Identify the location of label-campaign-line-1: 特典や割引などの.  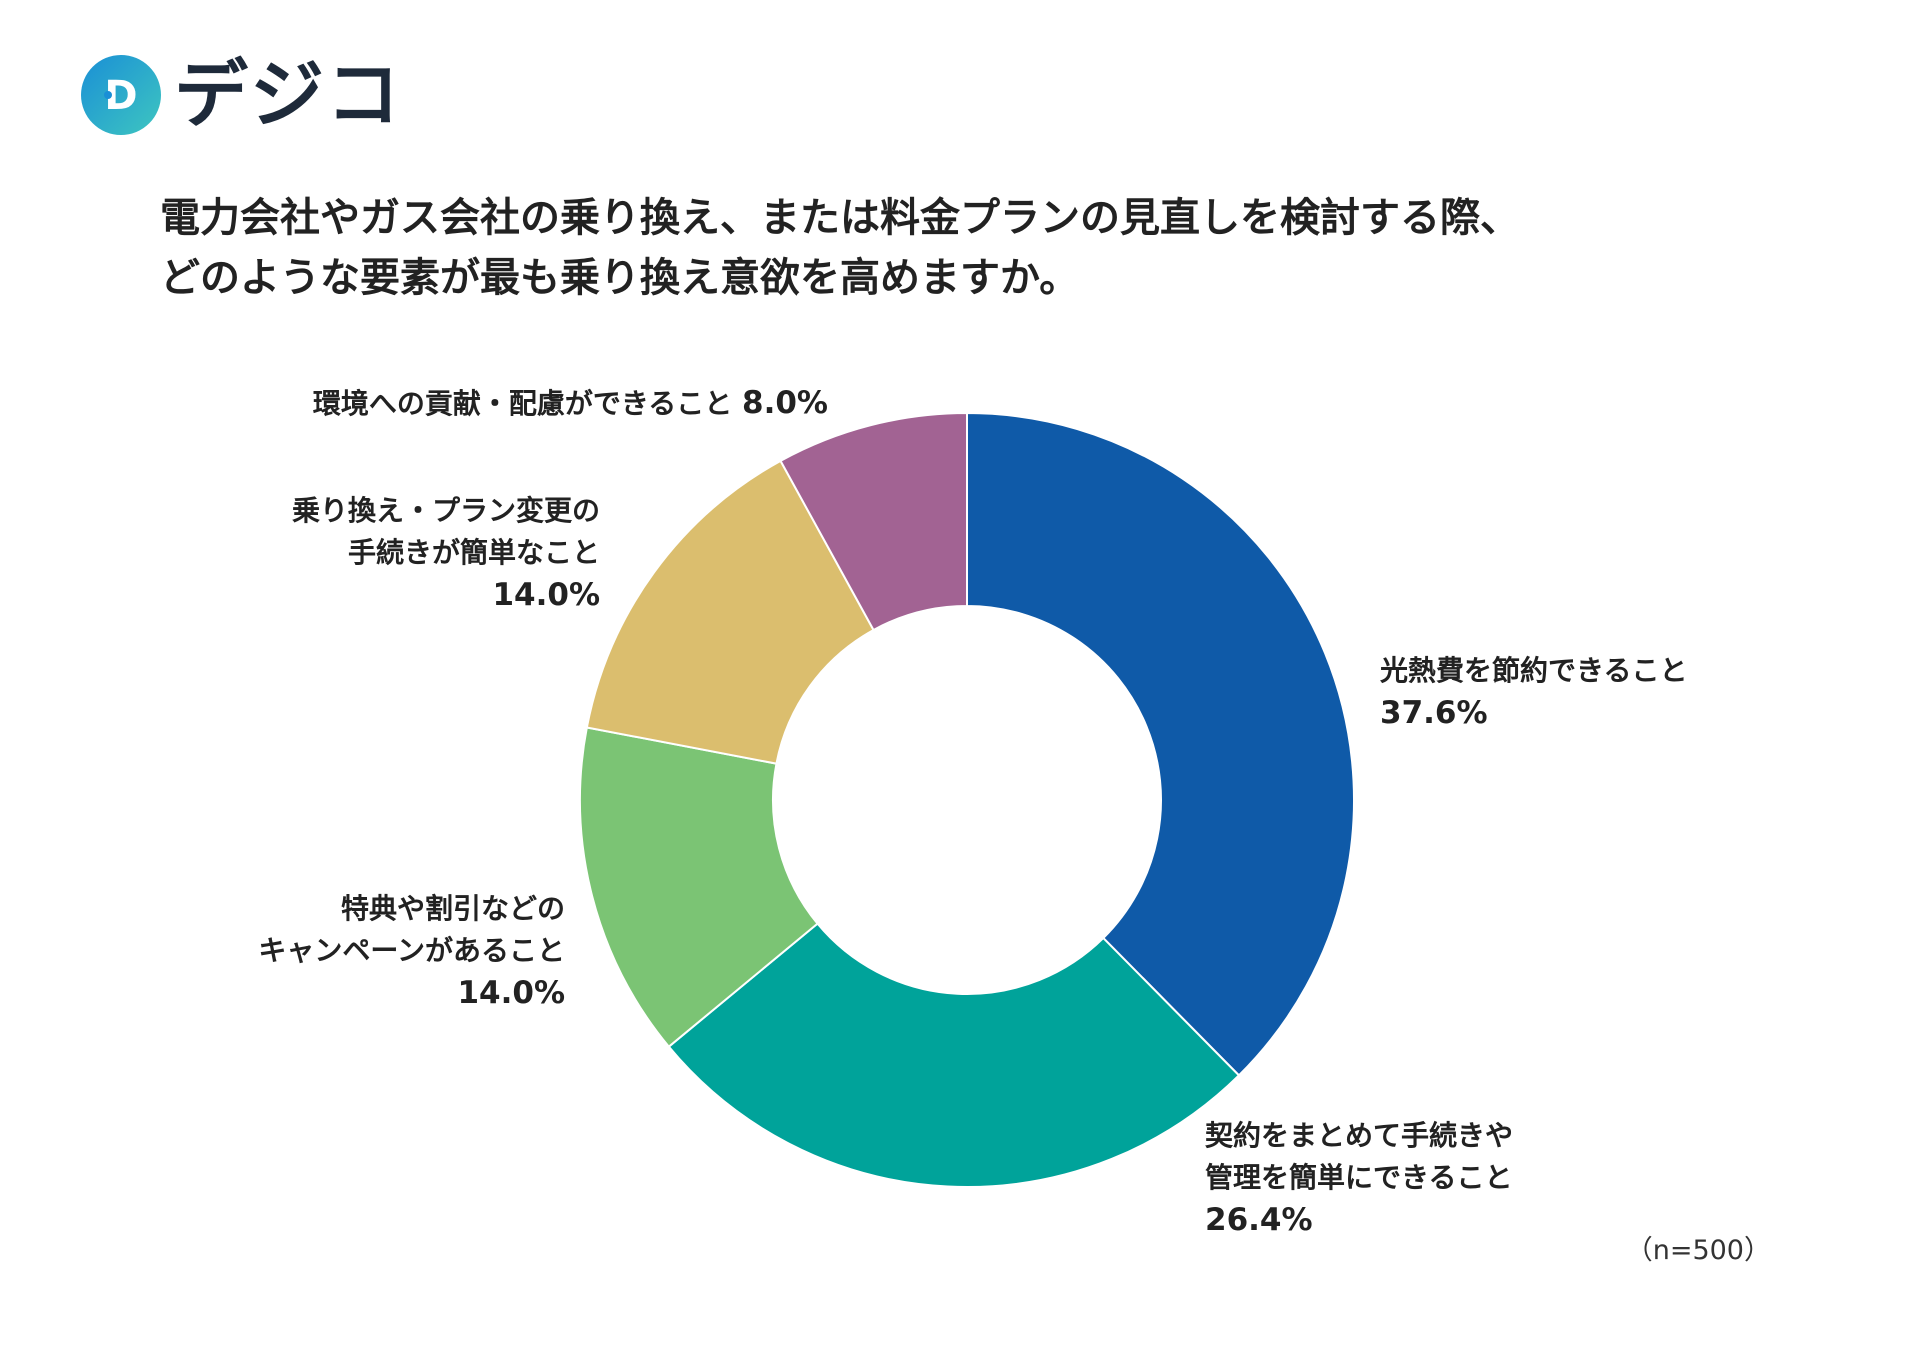
(452, 908).